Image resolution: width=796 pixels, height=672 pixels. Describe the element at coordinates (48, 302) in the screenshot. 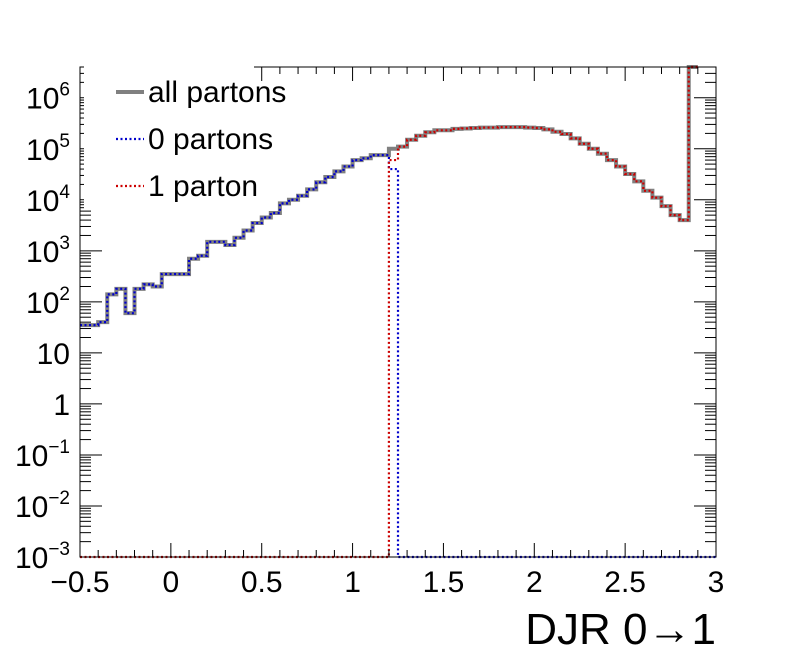

I see `y-tick-label: 10²` at that location.